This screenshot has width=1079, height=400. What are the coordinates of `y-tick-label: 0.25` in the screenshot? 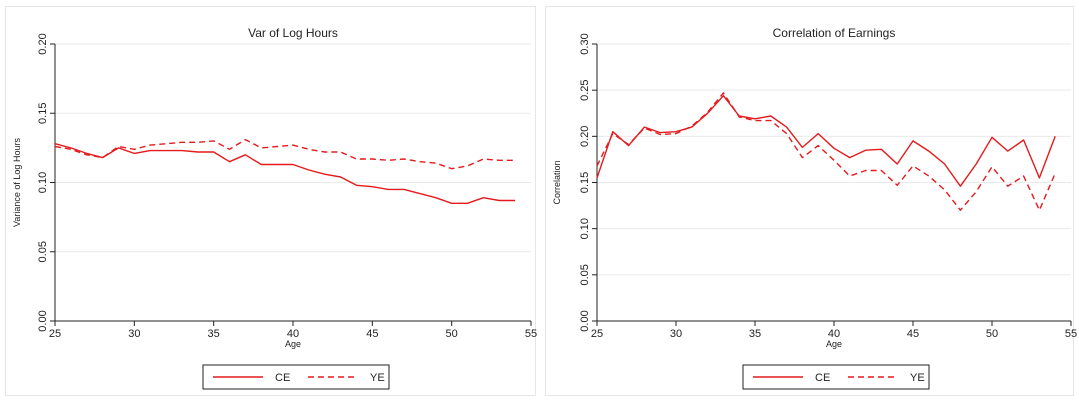 It's located at (585, 89).